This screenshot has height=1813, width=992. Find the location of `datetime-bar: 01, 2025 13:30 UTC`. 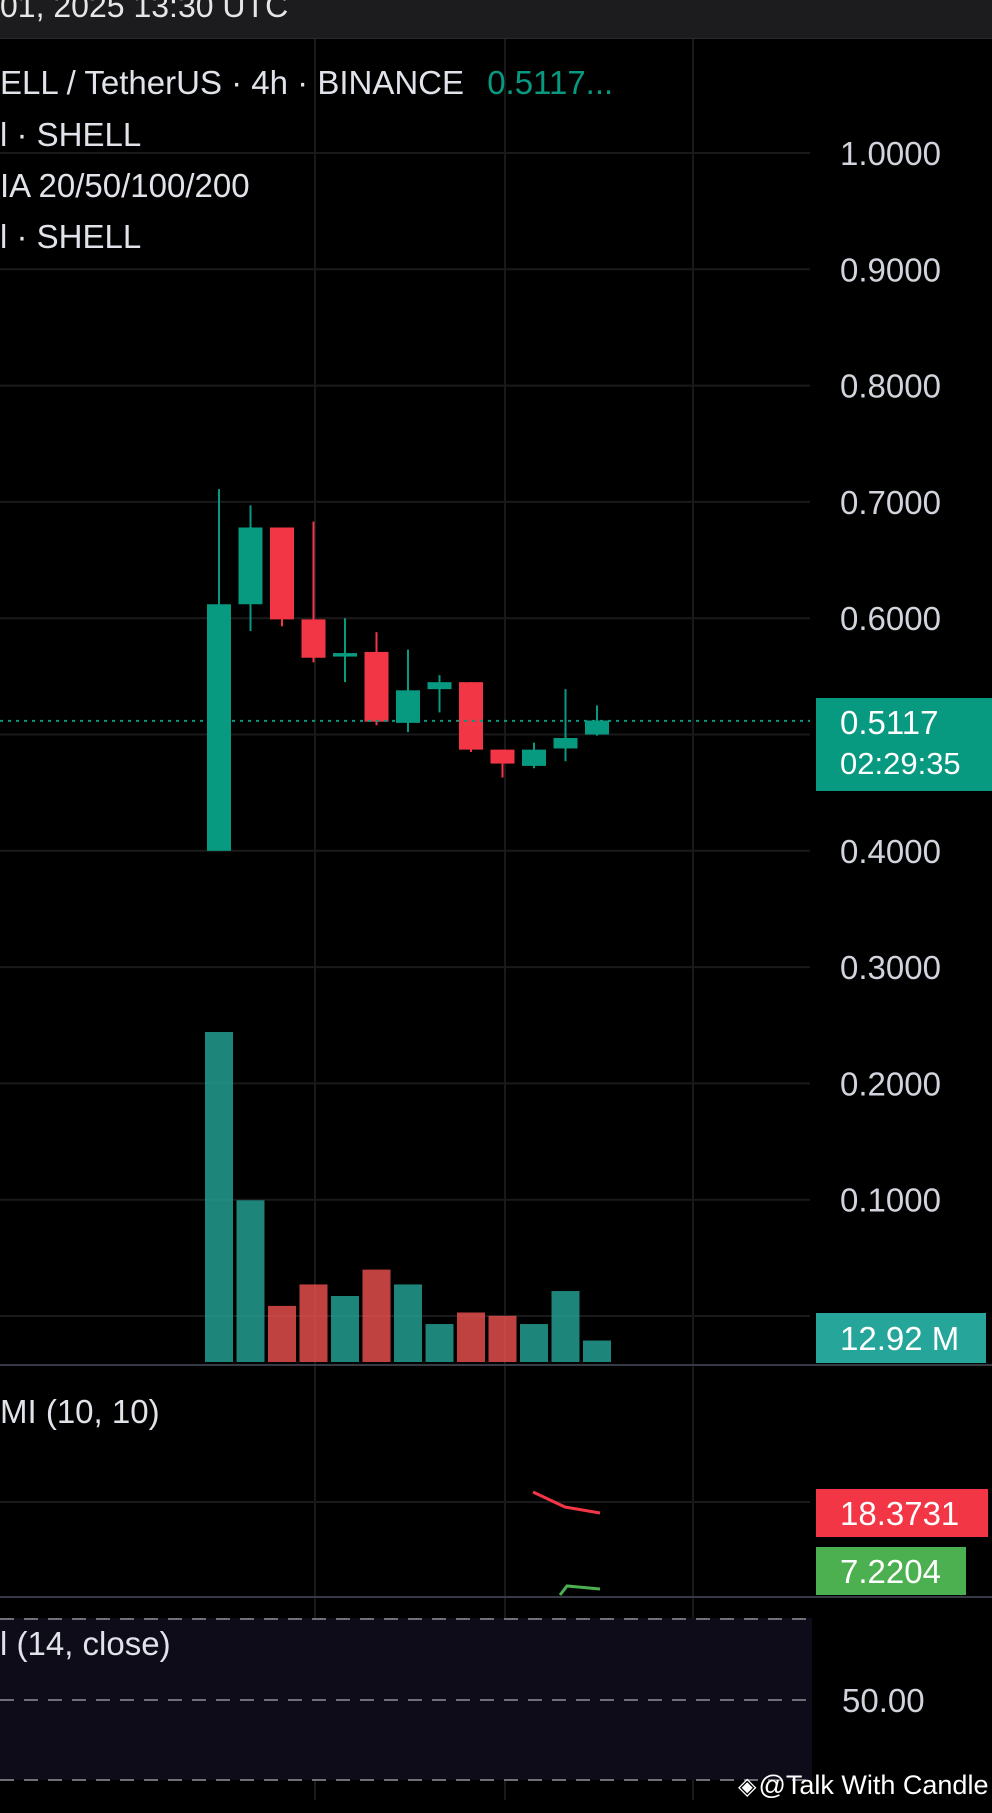

datetime-bar: 01, 2025 13:30 UTC is located at coordinates (496, 19).